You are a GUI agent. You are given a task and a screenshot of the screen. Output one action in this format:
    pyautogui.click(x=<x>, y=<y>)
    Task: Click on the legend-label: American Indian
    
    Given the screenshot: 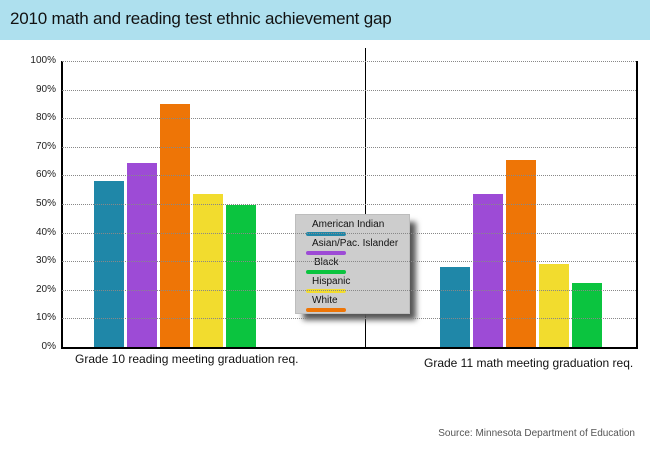 What is the action you would take?
    pyautogui.click(x=348, y=224)
    